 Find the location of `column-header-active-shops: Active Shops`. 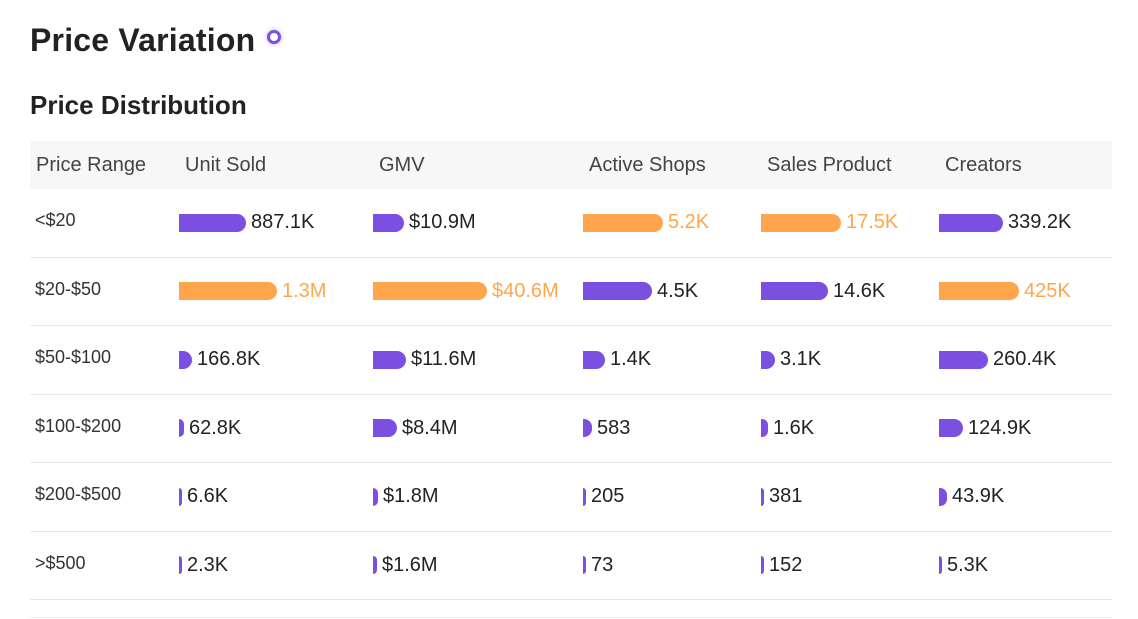

column-header-active-shops: Active Shops is located at coordinates (647, 164).